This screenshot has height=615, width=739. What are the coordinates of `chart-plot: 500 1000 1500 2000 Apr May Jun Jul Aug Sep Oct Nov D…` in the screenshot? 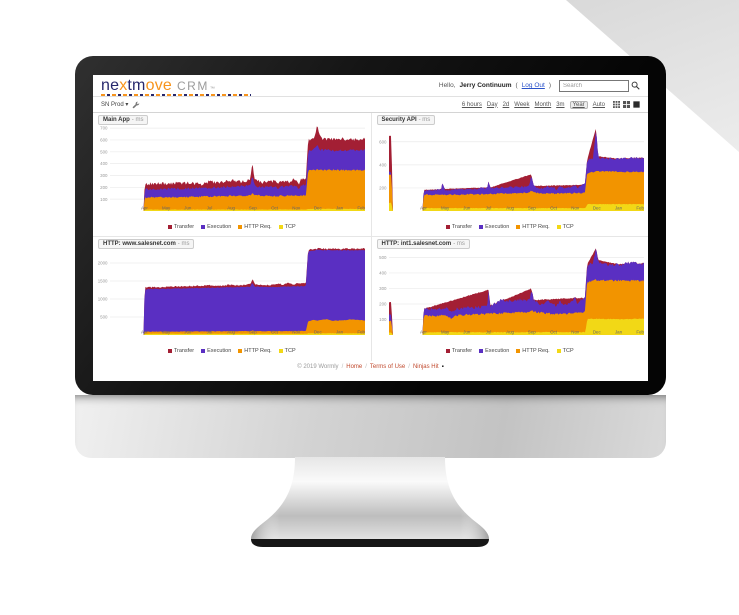 It's located at (231, 293).